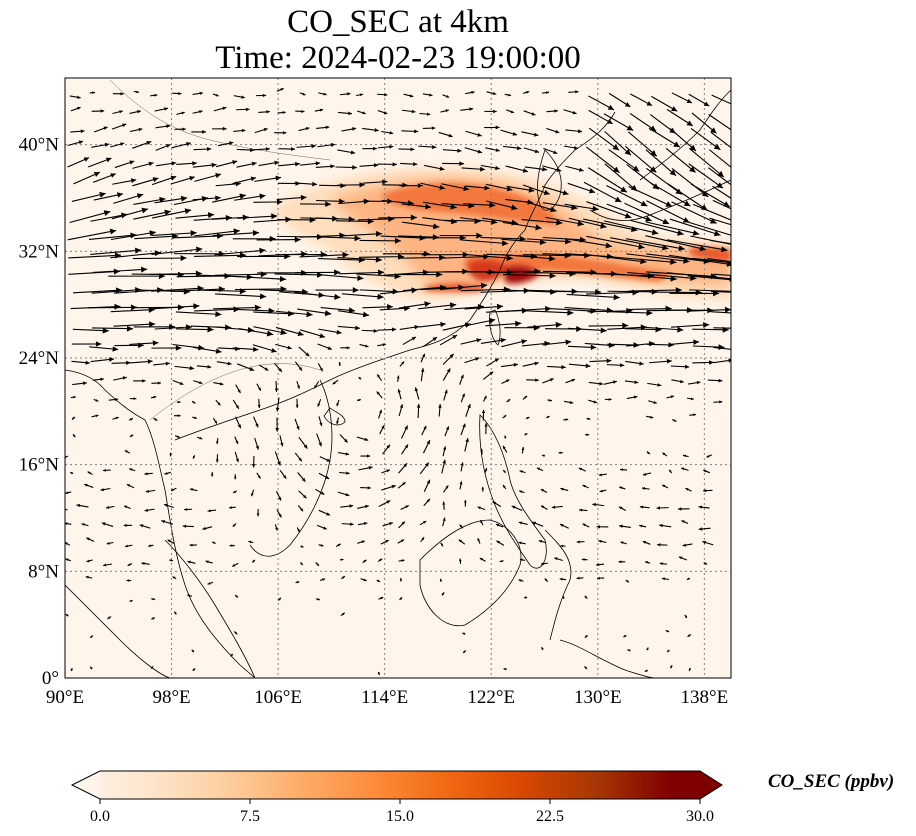  What do you see at coordinates (291, 468) in the screenshot?
I see `coast-indochina` at bounding box center [291, 468].